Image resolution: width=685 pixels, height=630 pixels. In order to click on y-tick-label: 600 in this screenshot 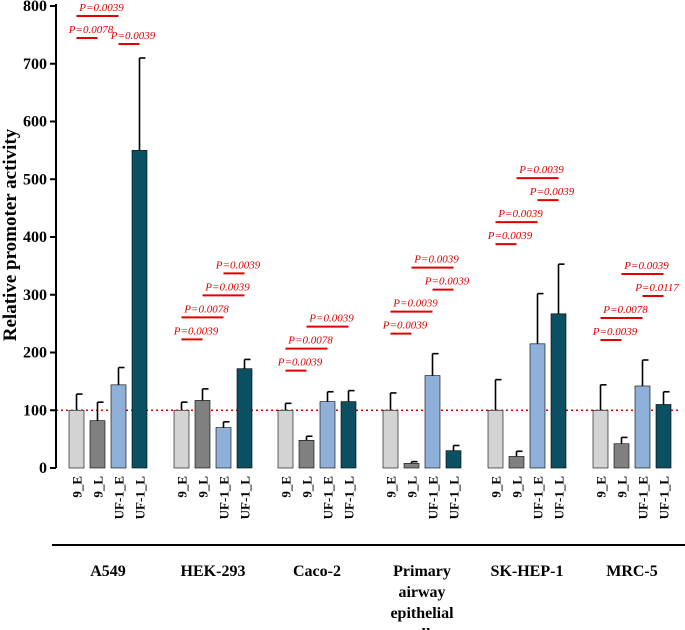, I will do `click(35, 122)`.